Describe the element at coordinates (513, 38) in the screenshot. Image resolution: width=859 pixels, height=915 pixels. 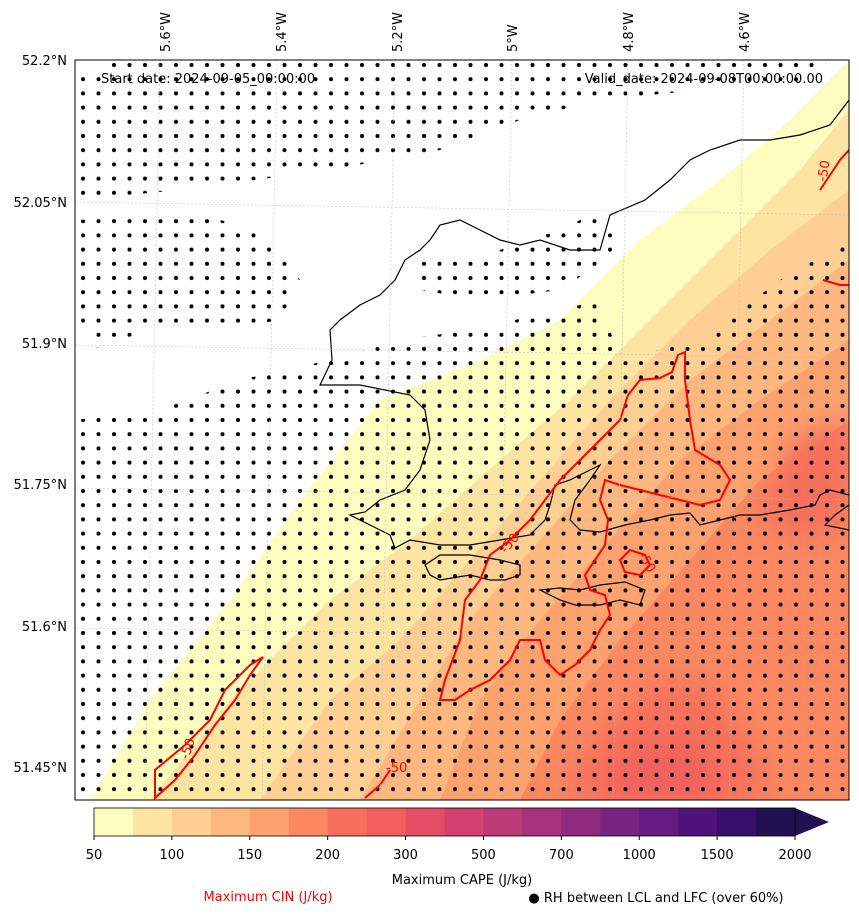
I see `lon-label-4: 5°W` at that location.